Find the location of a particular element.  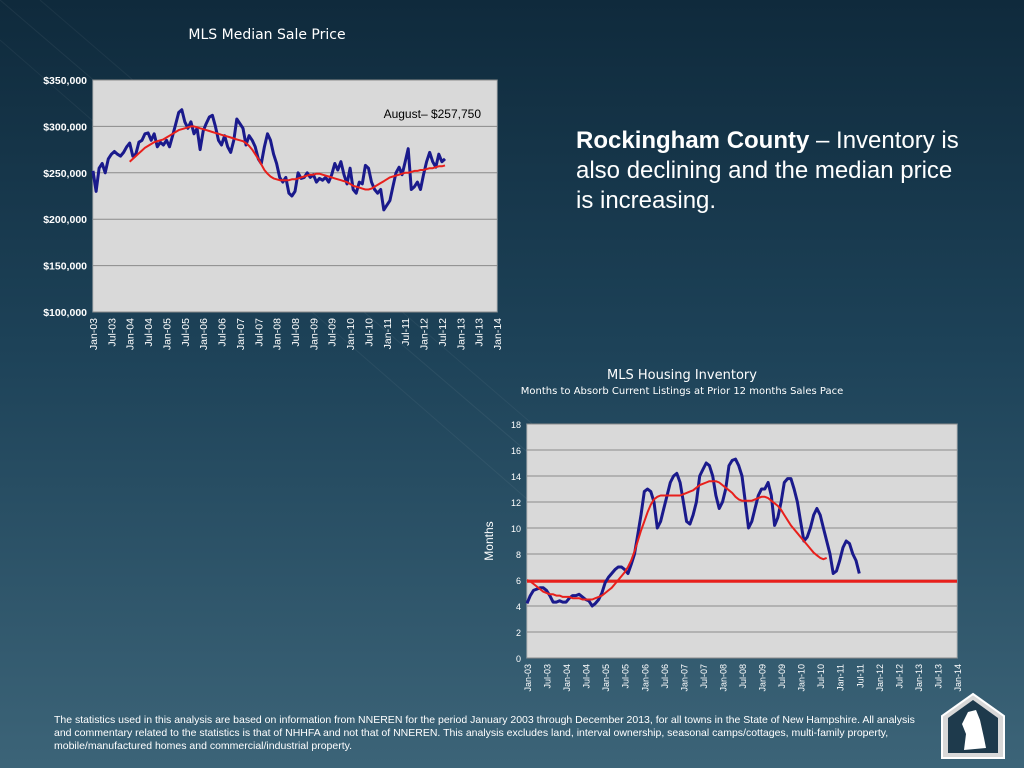

y-tick-label: $250,000 is located at coordinates (65, 174).